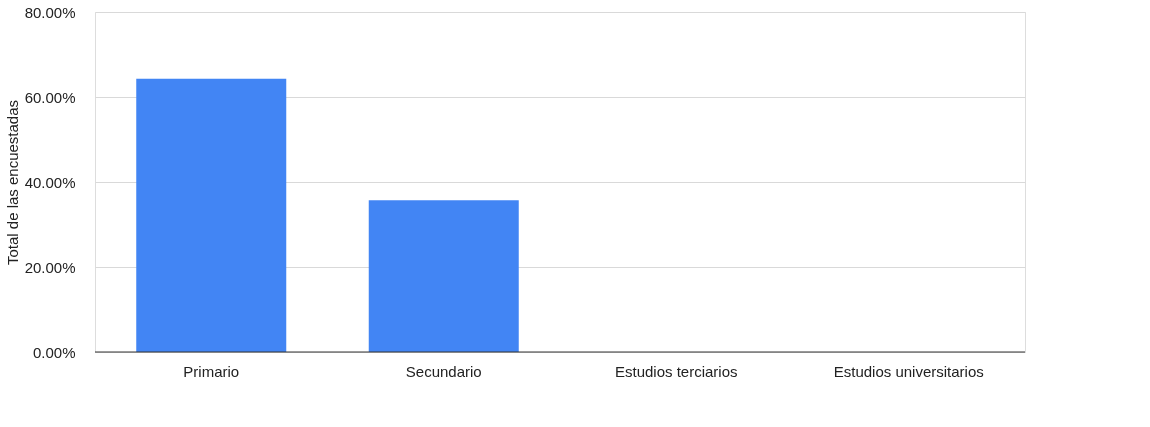 The height and width of the screenshot is (427, 1150). I want to click on y-tick-label: 60.00%, so click(50, 97).